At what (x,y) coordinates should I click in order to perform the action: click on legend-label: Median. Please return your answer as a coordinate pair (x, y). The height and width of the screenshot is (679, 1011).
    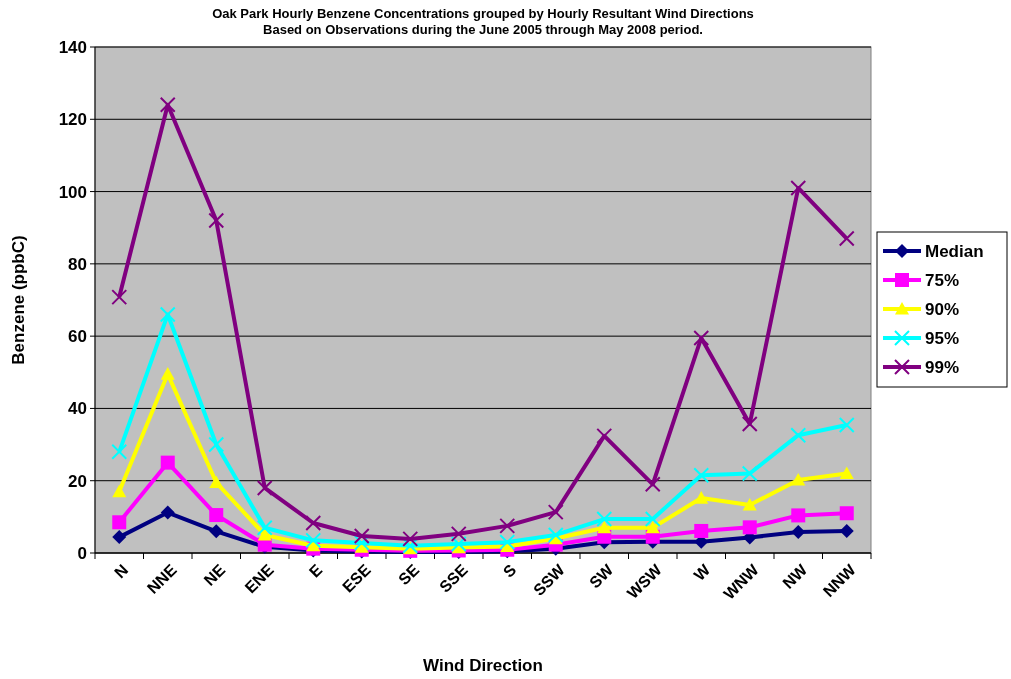
    Looking at the image, I should click on (954, 251).